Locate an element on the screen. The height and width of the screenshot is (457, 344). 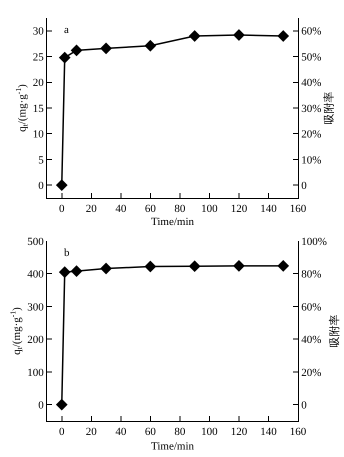
y-tick-label: 500 is located at coordinates (35, 242).